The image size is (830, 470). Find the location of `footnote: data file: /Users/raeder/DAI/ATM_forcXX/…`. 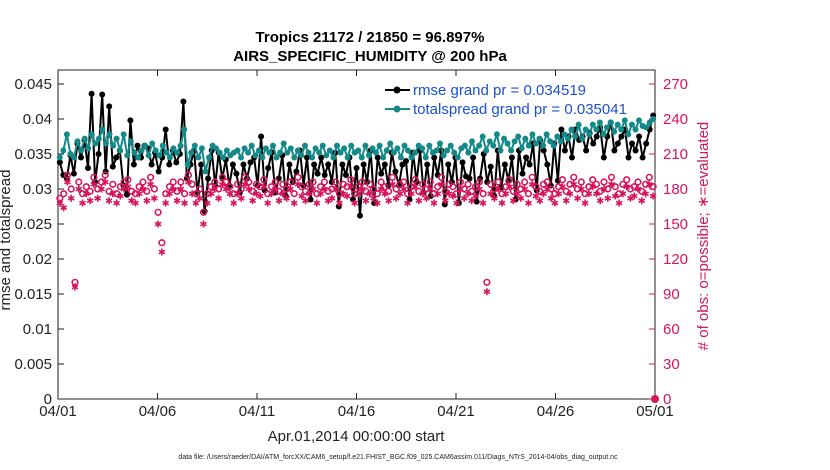

footnote: data file: /Users/raeder/DAI/ATM_forcXX/… is located at coordinates (398, 457).